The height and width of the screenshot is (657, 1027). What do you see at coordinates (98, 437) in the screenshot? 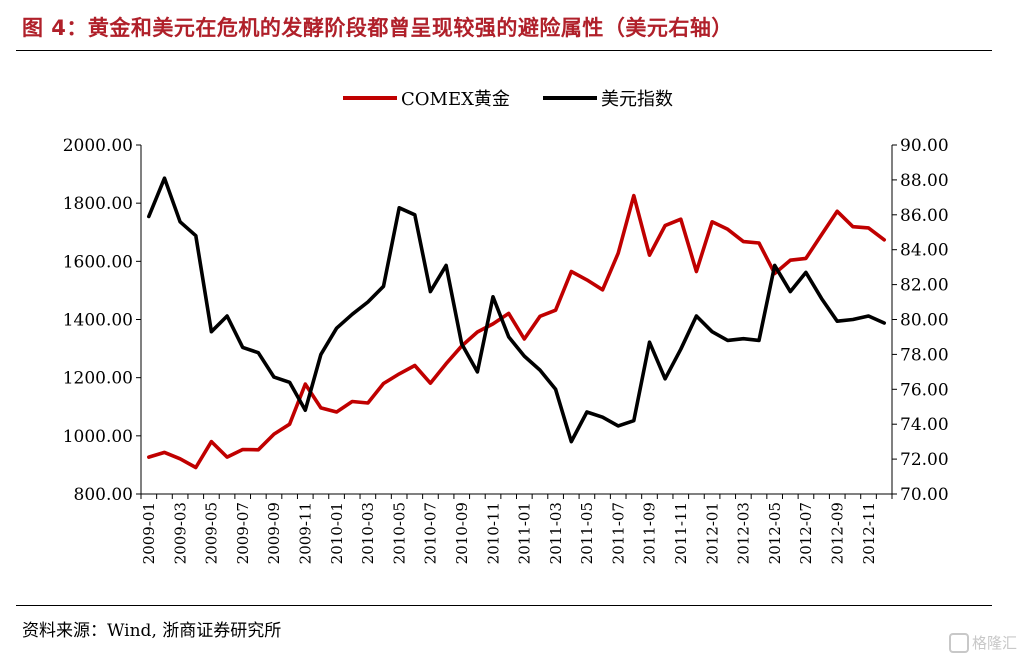
I see `left-axis-tick-label: 1000.00` at bounding box center [98, 437].